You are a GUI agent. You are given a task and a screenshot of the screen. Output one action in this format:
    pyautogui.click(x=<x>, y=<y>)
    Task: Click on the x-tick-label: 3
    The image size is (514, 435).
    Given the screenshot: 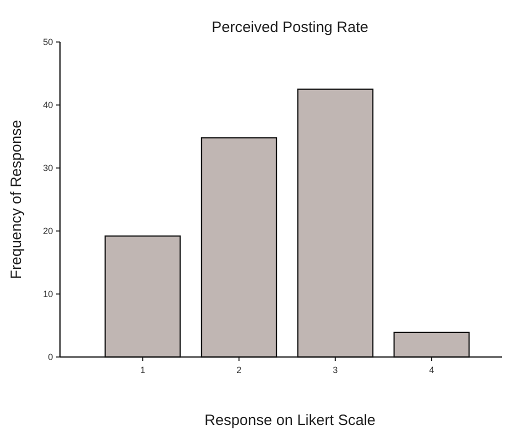 What is the action you would take?
    pyautogui.click(x=335, y=370)
    